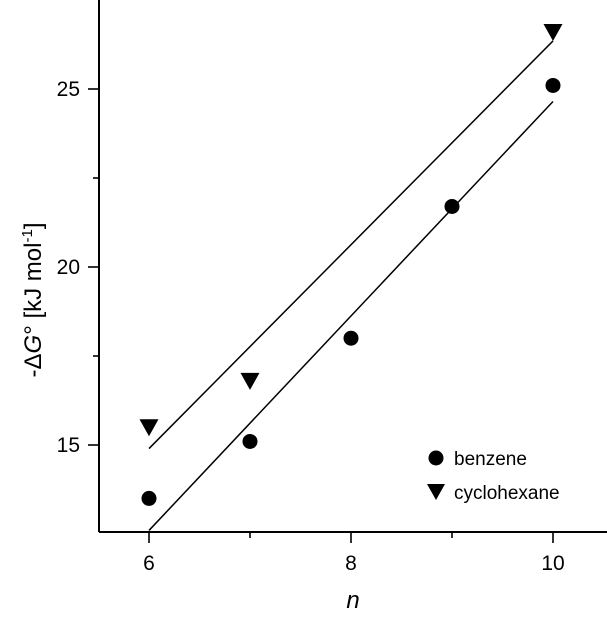 The width and height of the screenshot is (607, 620). What do you see at coordinates (68, 267) in the screenshot?
I see `y-tick-label-20: 20` at bounding box center [68, 267].